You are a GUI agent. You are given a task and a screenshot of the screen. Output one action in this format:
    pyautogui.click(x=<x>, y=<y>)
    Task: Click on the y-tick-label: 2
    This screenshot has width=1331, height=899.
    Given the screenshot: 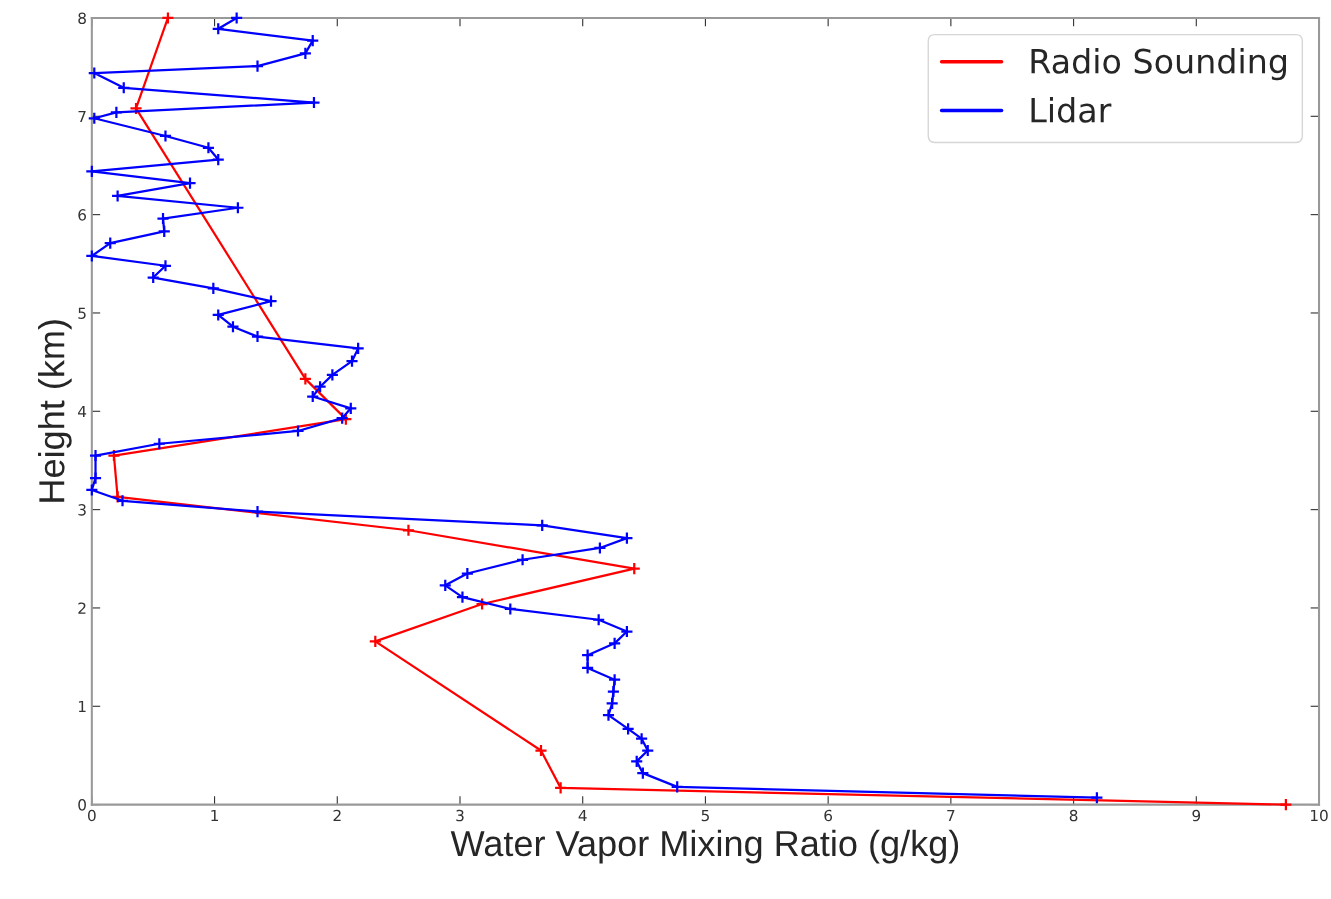 What is the action you would take?
    pyautogui.click(x=82, y=608)
    